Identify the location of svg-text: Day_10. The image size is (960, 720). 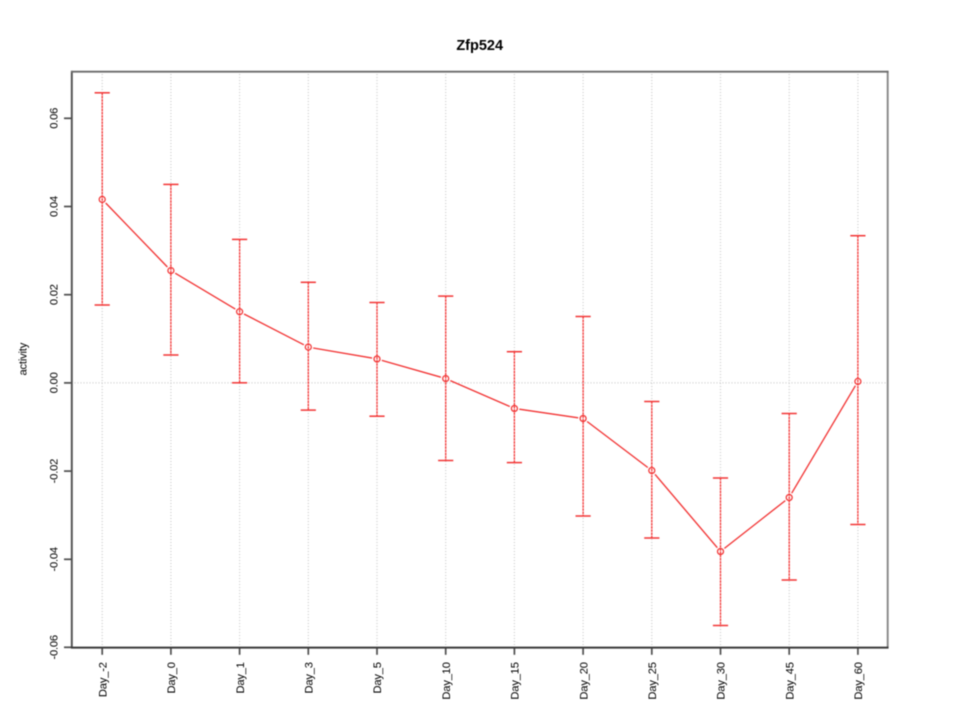
(447, 680).